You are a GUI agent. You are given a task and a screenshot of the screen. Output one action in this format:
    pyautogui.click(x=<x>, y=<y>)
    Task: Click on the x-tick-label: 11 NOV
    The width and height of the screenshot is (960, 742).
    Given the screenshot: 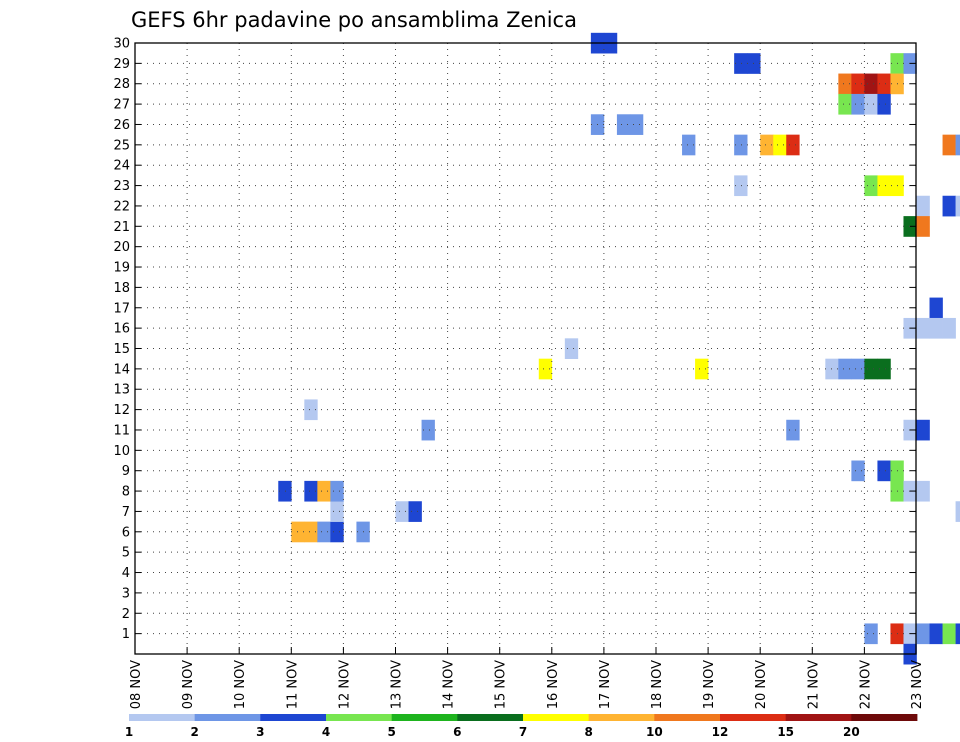 What is the action you would take?
    pyautogui.click(x=292, y=684)
    